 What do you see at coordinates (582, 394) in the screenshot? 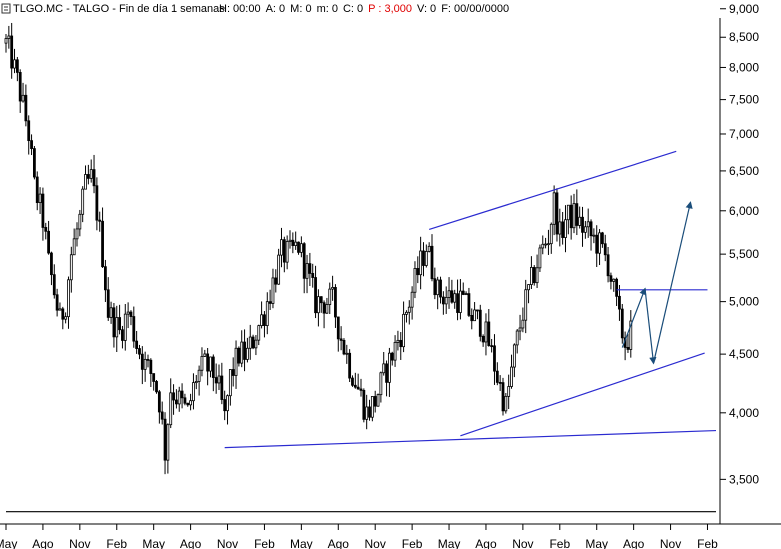
I see `lower-channel-line` at bounding box center [582, 394].